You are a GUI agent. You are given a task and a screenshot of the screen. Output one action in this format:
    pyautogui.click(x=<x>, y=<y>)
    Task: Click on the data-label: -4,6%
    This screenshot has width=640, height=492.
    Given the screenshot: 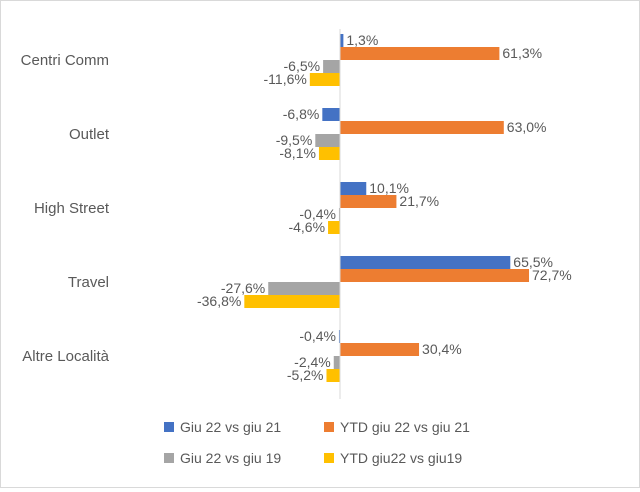 What is the action you would take?
    pyautogui.click(x=306, y=227)
    